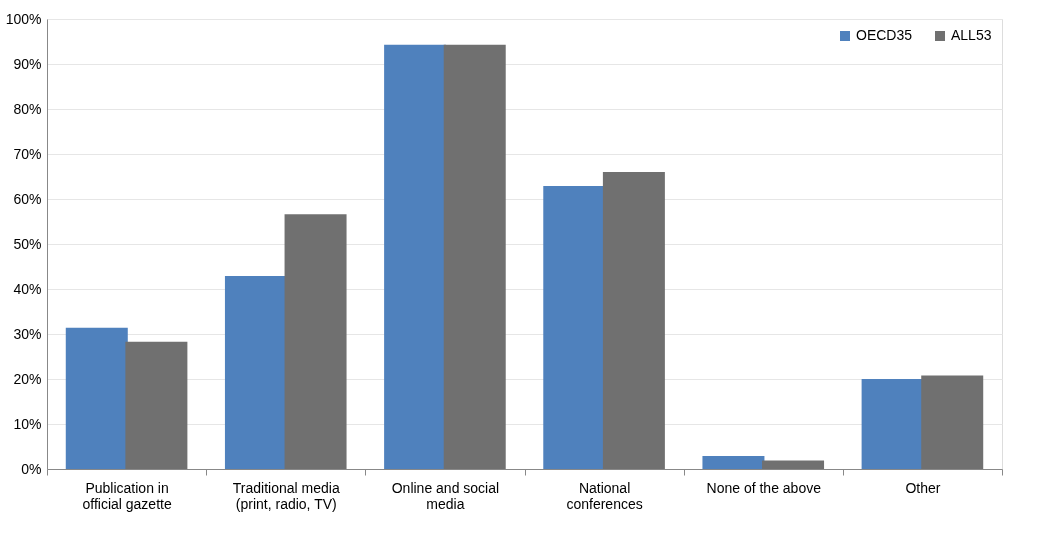 The width and height of the screenshot is (1057, 537). I want to click on y-tick-label: 20%, so click(27, 378).